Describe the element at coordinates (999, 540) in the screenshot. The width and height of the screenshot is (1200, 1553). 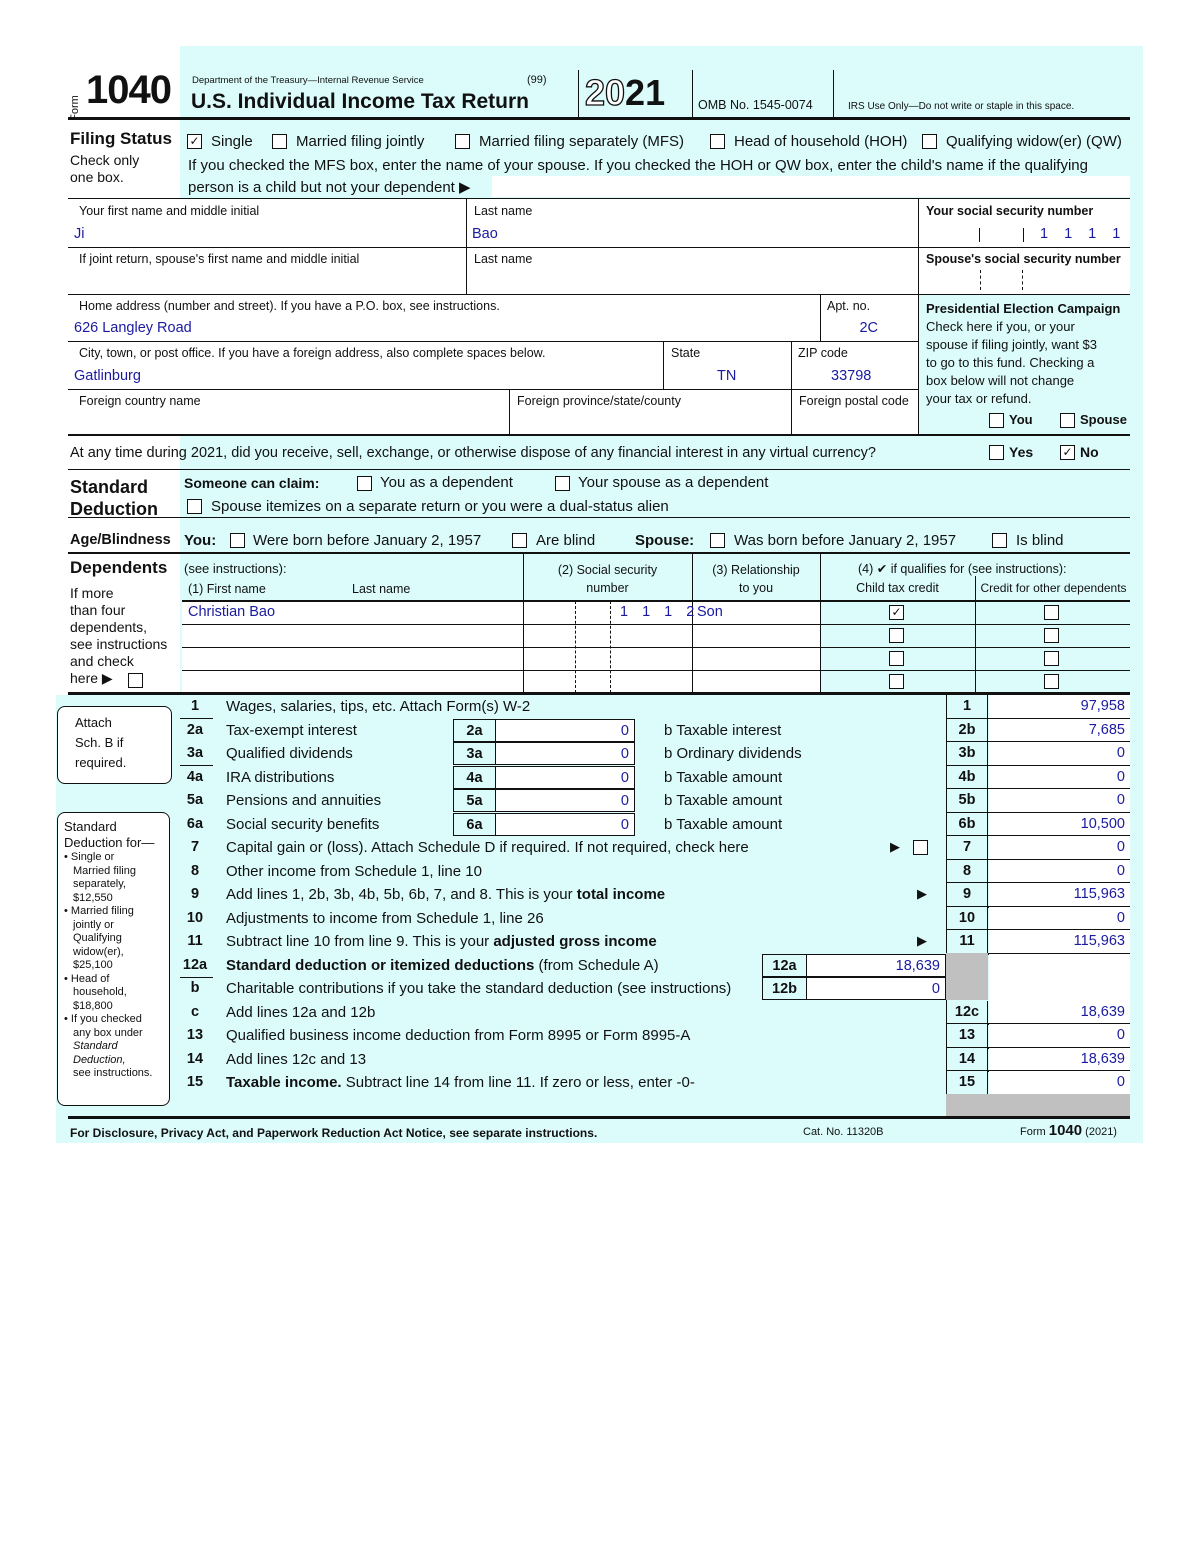
I see `spouse-blind-checkbox` at that location.